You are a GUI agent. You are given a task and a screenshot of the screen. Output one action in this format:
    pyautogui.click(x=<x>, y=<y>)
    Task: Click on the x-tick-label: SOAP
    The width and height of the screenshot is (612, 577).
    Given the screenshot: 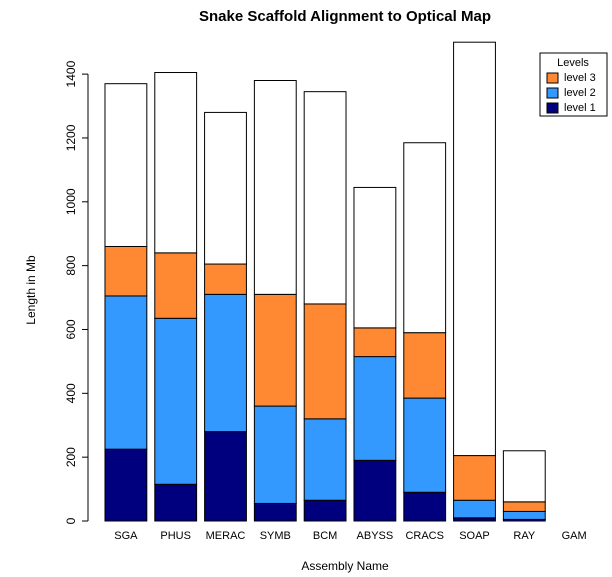 What is the action you would take?
    pyautogui.click(x=474, y=536)
    